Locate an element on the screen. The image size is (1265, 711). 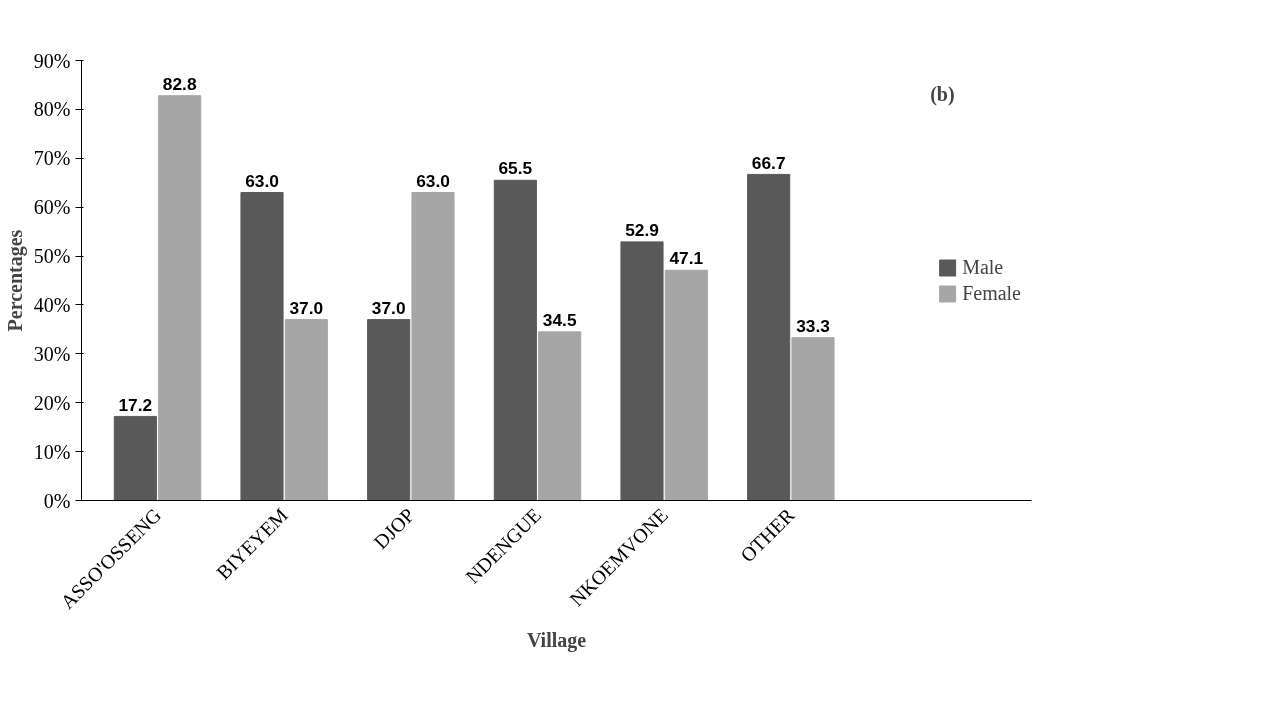
data-label: 82.8 is located at coordinates (179, 83).